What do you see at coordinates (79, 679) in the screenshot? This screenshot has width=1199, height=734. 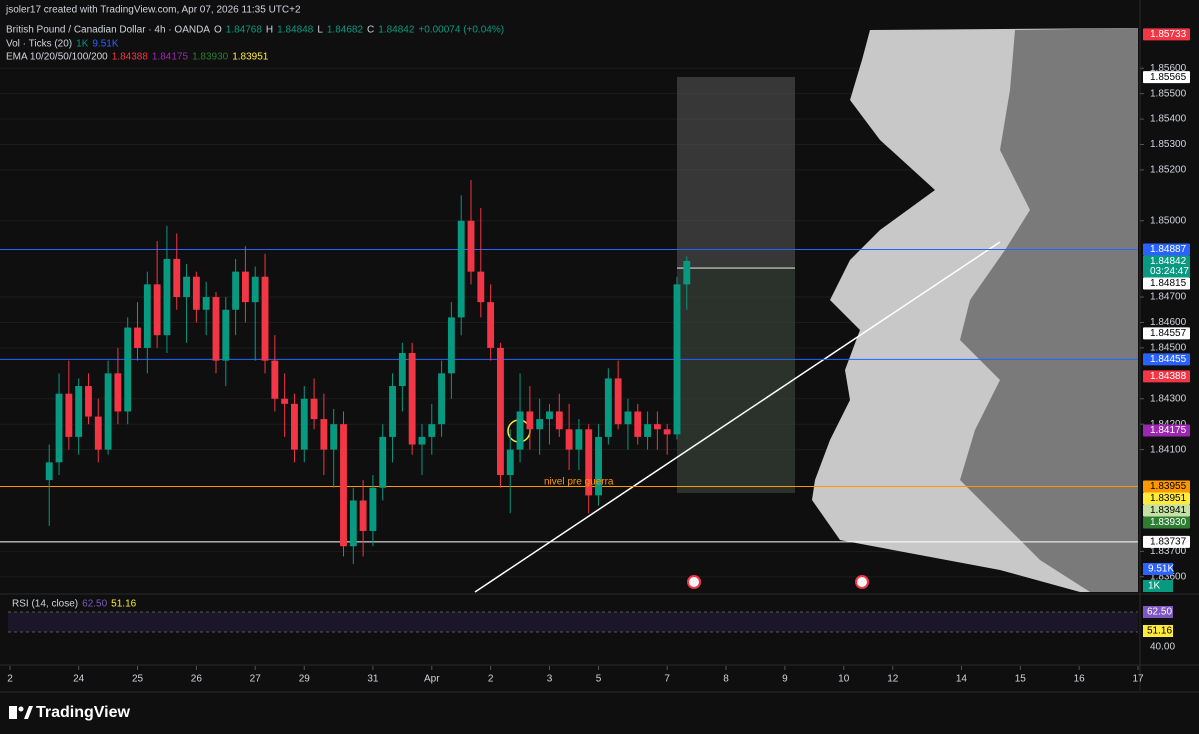 I see `x-tick-label: 24` at bounding box center [79, 679].